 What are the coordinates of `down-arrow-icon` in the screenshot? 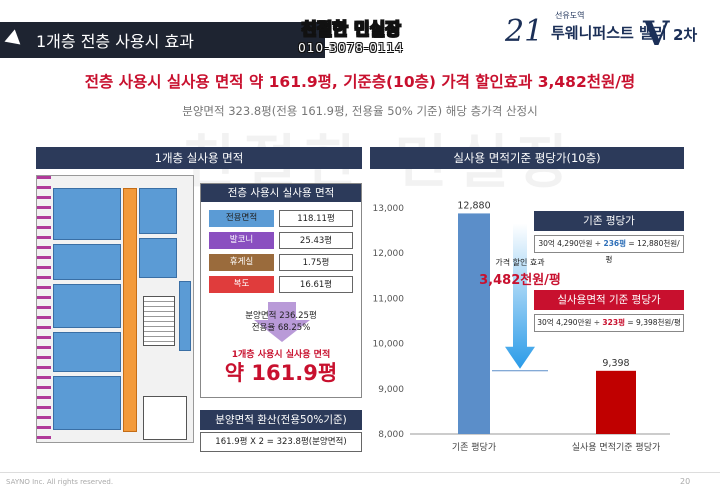 It's located at (282, 322).